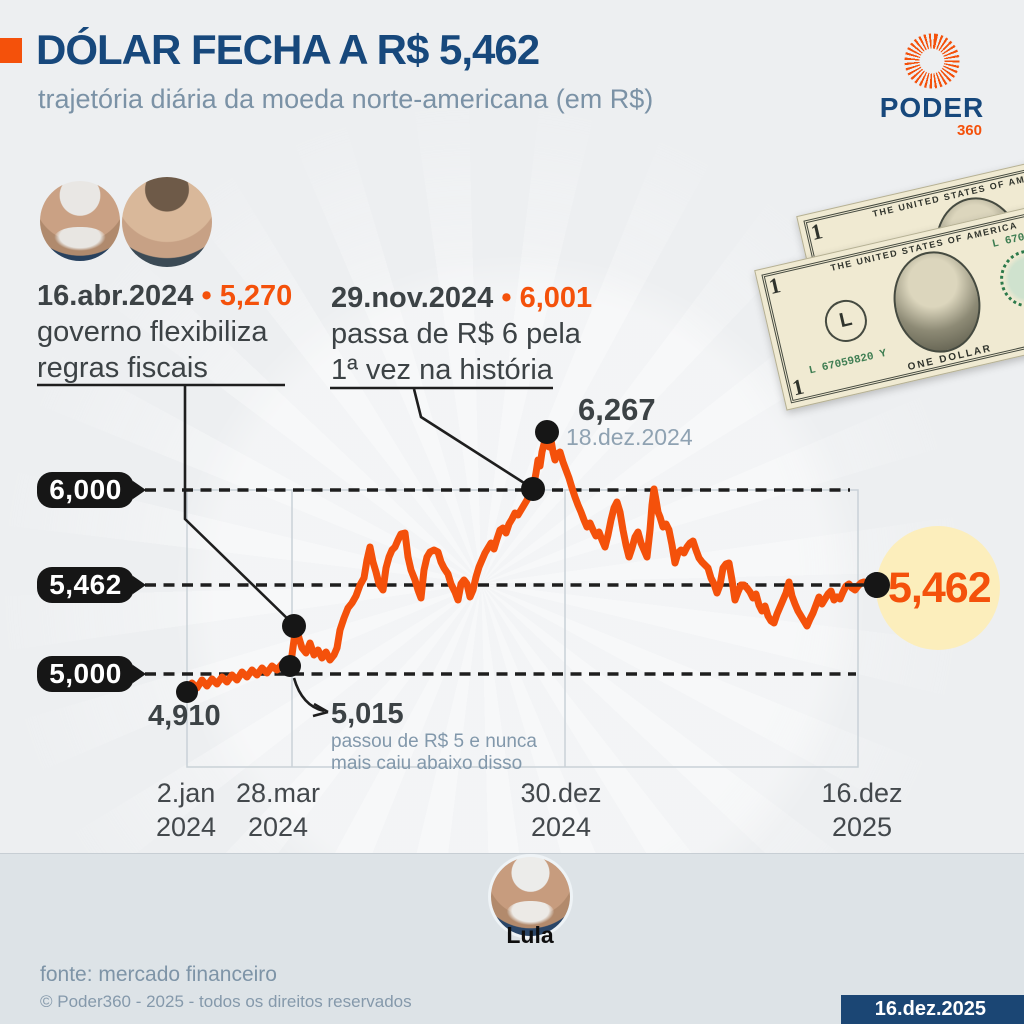 The height and width of the screenshot is (1024, 1024). I want to click on annotation-value: 6,001, so click(556, 298).